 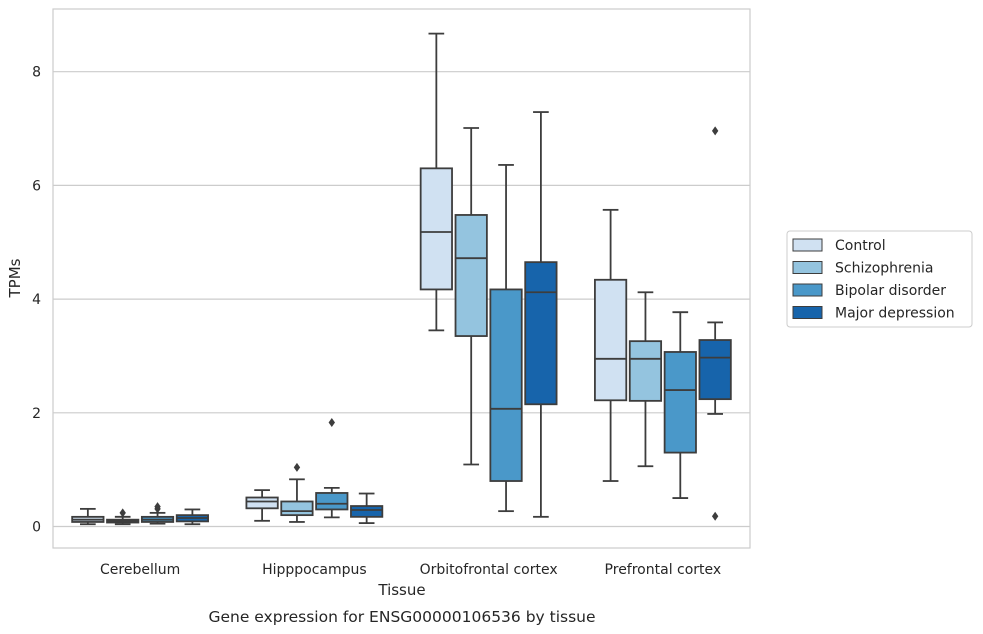 What do you see at coordinates (401, 590) in the screenshot?
I see `x-axis-title: Tissue` at bounding box center [401, 590].